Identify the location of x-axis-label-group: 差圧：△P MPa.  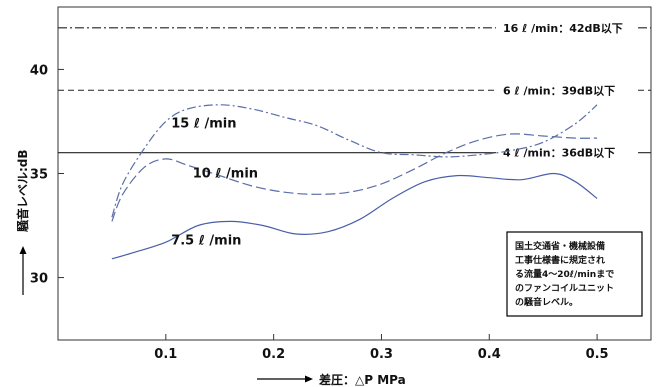
(331, 379).